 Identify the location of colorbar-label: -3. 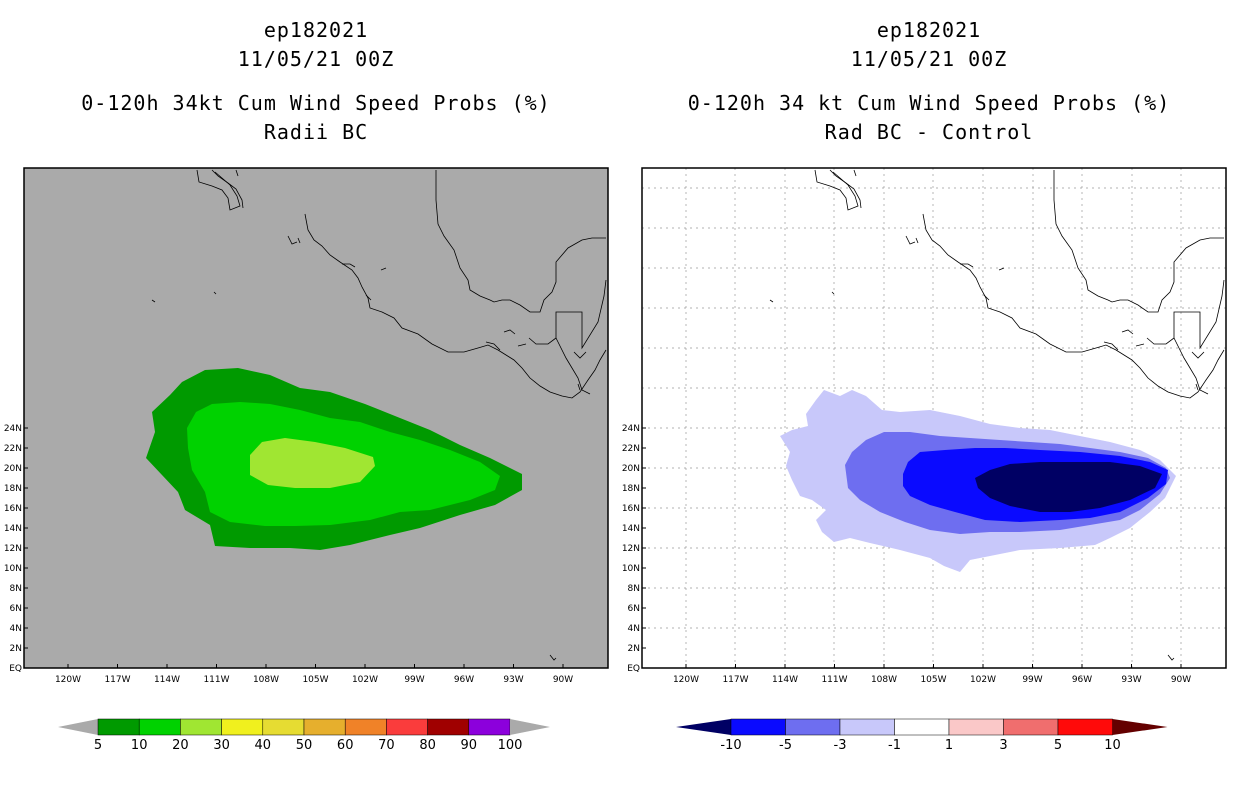
(840, 745).